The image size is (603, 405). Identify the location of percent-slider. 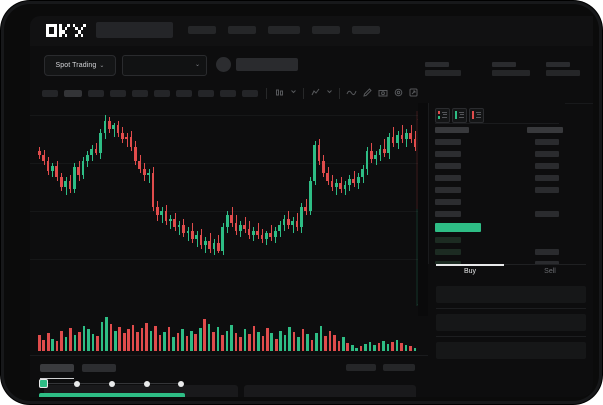
(112, 383).